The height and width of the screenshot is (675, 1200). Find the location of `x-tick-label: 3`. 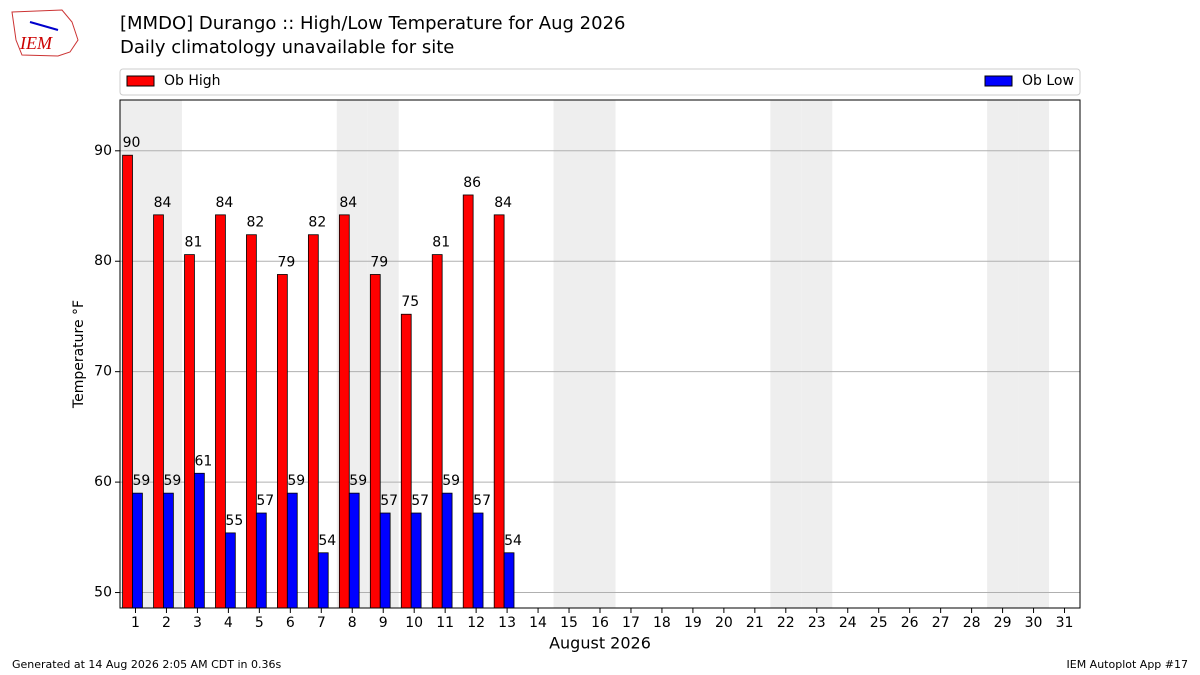

x-tick-label: 3 is located at coordinates (197, 623).